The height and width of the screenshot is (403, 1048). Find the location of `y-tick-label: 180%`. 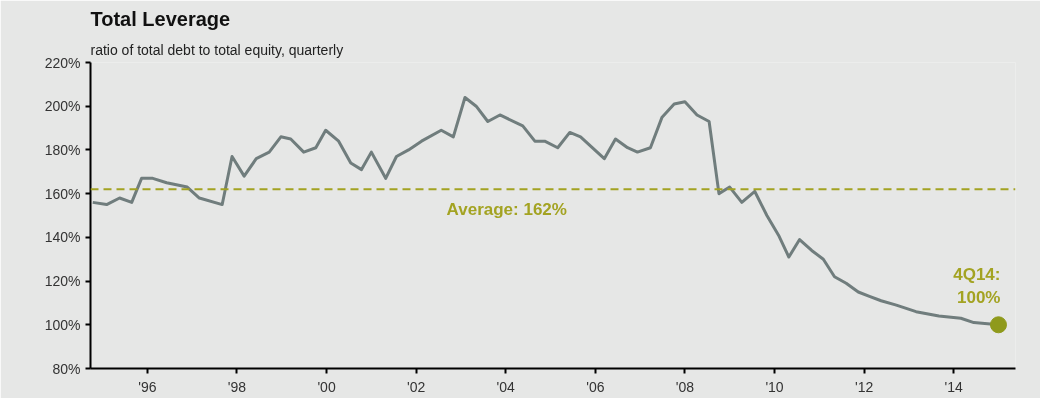

y-tick-label: 180% is located at coordinates (62, 149).